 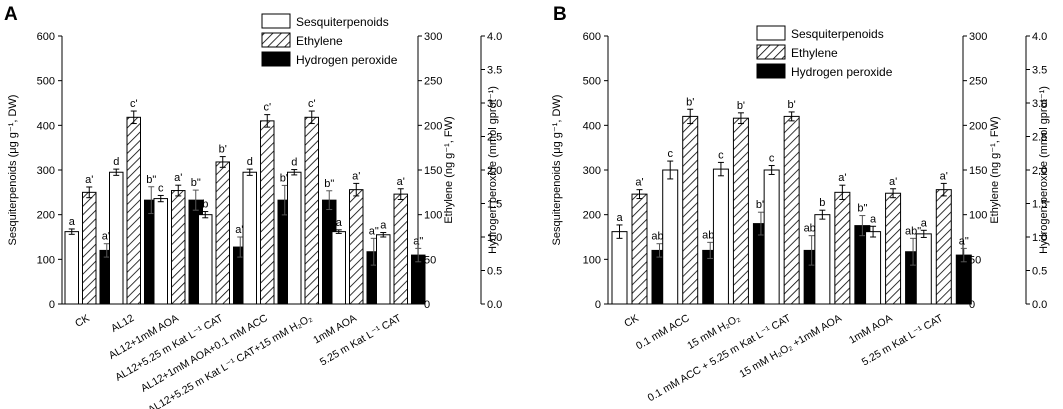 What do you see at coordinates (1039, 37) in the screenshot?
I see `h2o2-tick-label: 4.0` at bounding box center [1039, 37].